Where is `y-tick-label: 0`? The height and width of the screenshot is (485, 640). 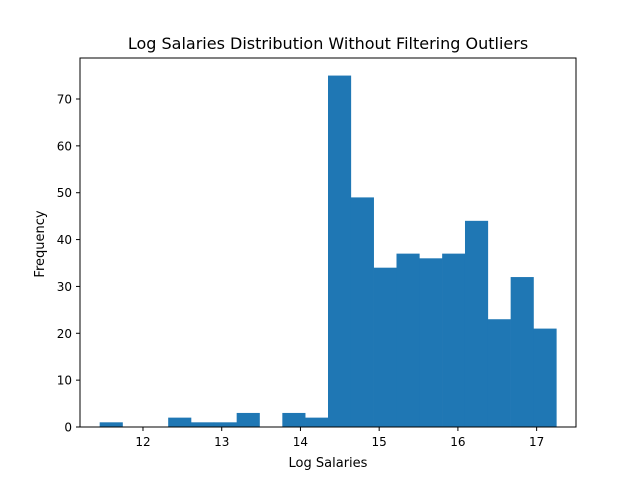
y-tick-label: 0 is located at coordinates (68, 428).